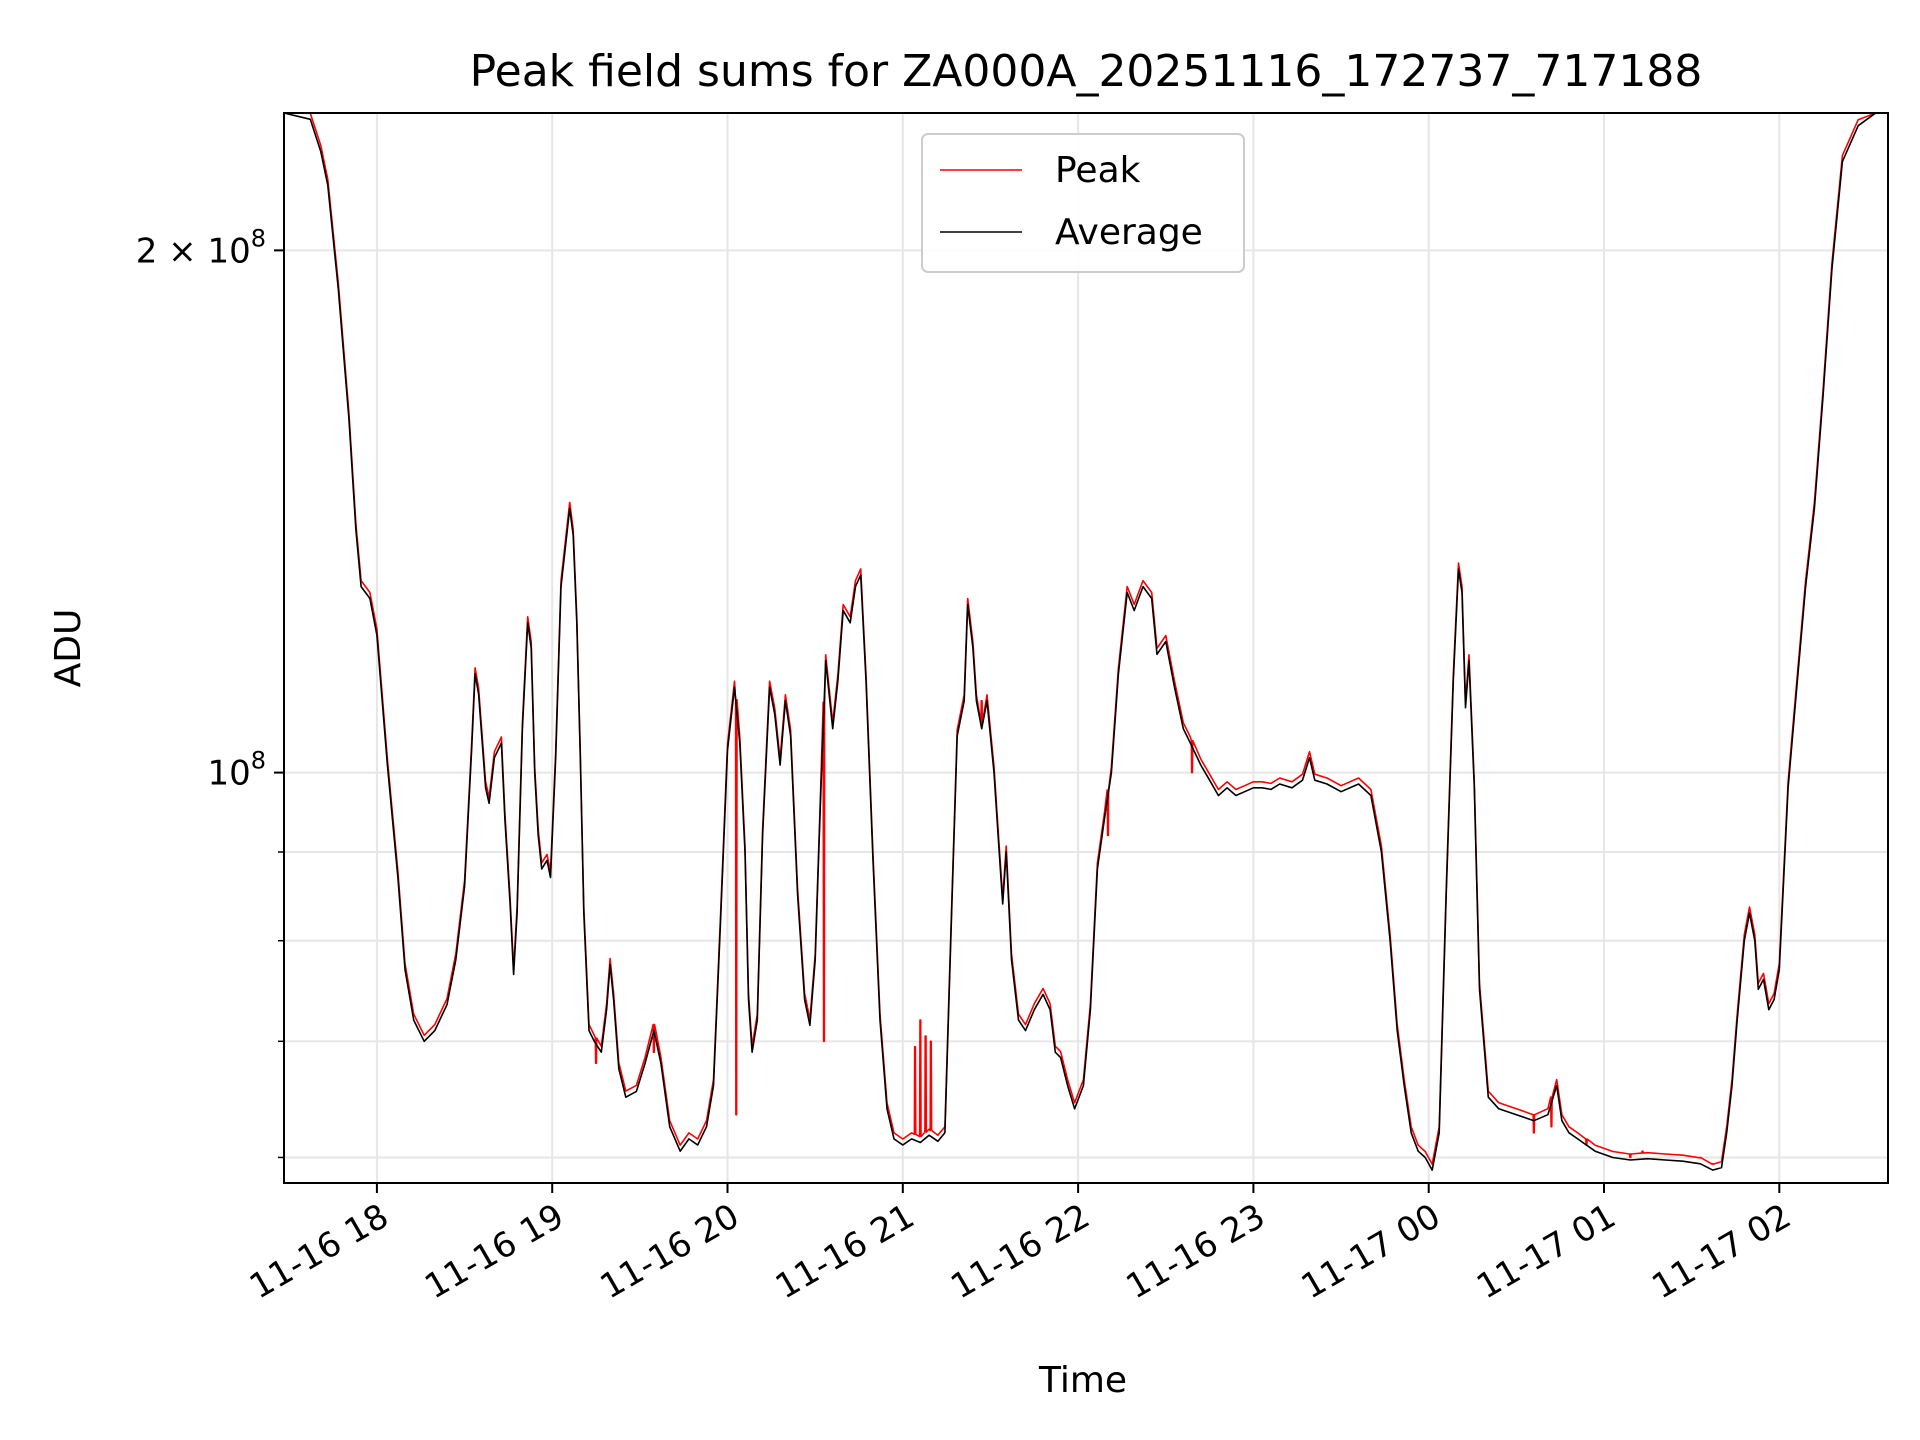 Image resolution: width=1920 pixels, height=1440 pixels. Describe the element at coordinates (1129, 232) in the screenshot. I see `legend-label-average: Average` at that location.